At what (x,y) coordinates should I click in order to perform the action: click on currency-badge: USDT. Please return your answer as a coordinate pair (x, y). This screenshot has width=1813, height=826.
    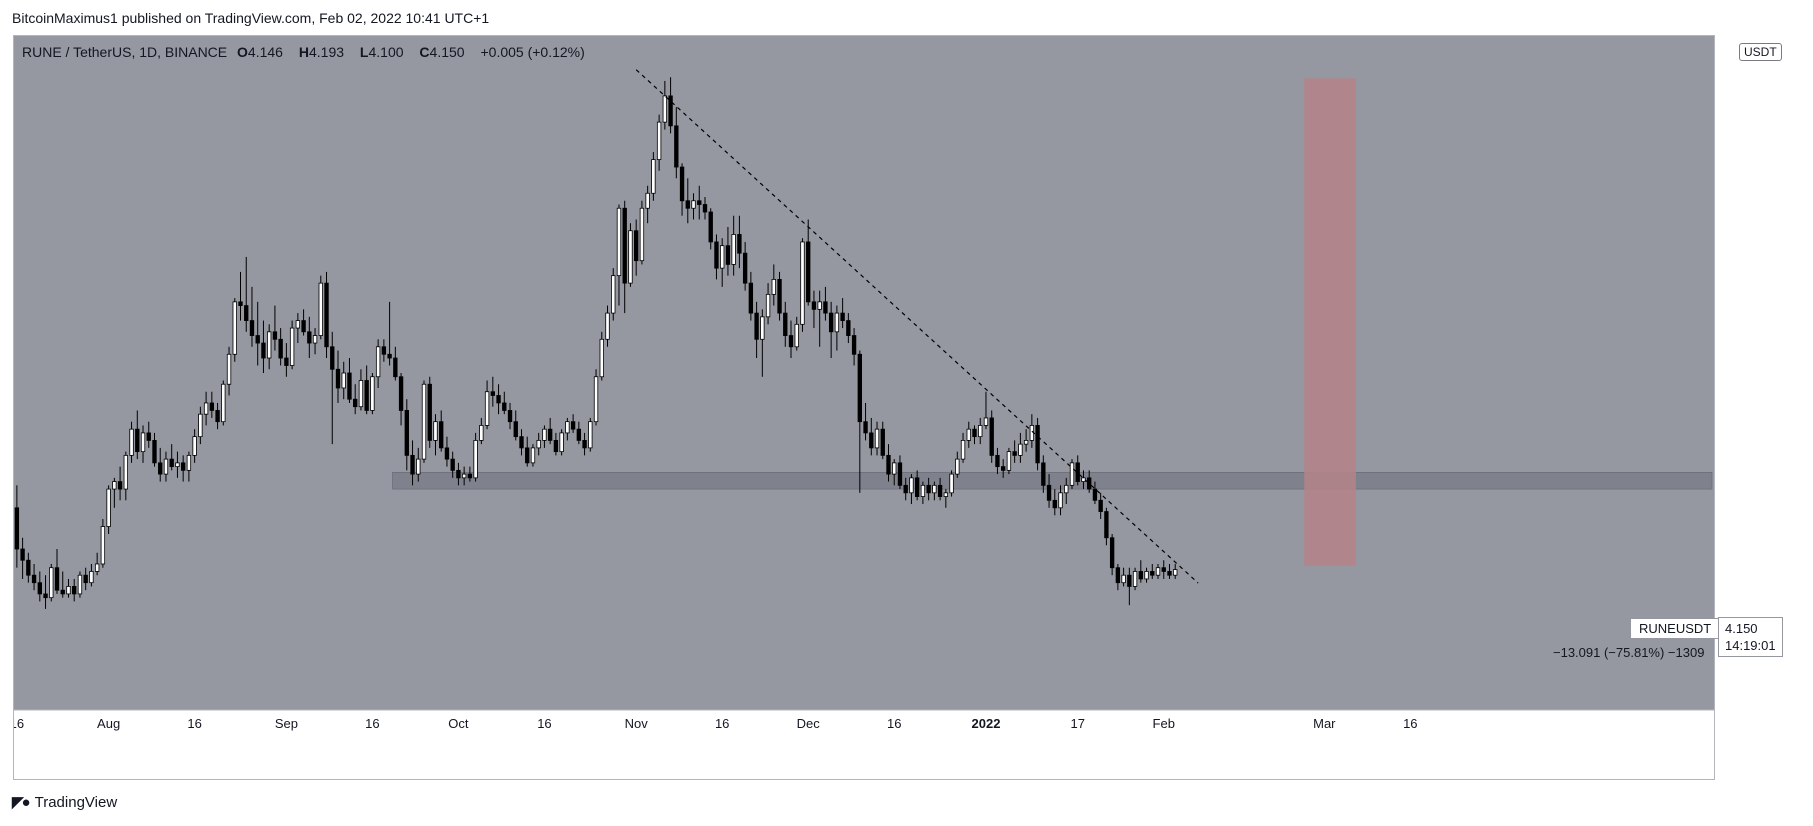
    Looking at the image, I should click on (1760, 52).